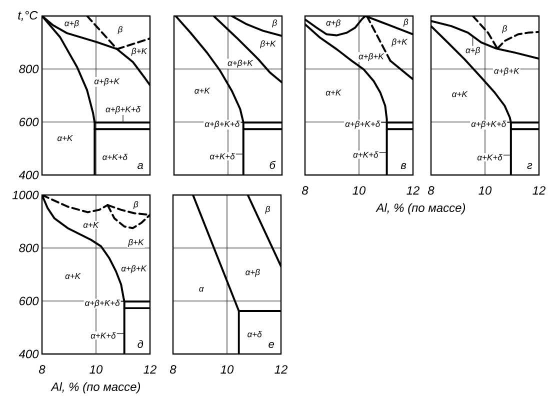  Describe the element at coordinates (403, 166) in the screenshot. I see `text: в` at that location.